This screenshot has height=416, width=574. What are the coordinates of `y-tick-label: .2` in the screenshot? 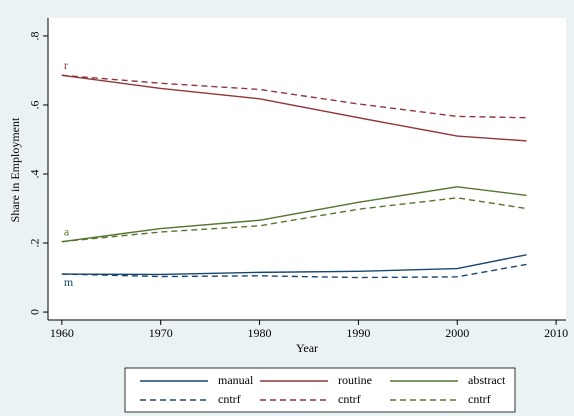 It's located at (35, 243).